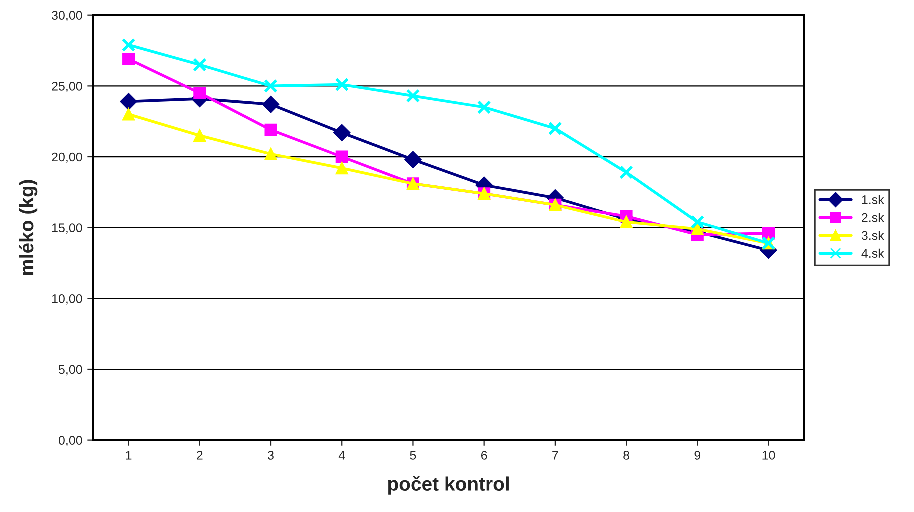  Describe the element at coordinates (697, 455) in the screenshot. I see `x-tick-label: 9` at that location.